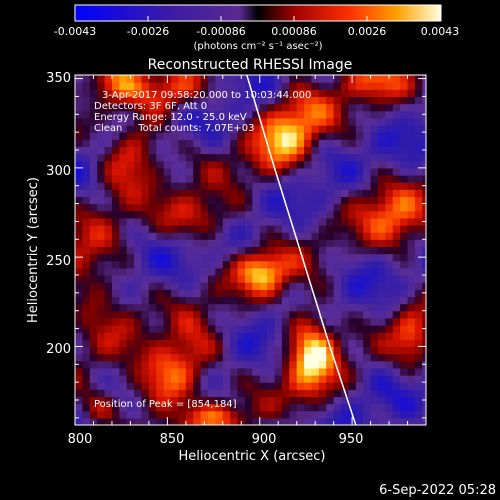 The height and width of the screenshot is (500, 500). I want to click on y-tick-label: 200, so click(58, 349).